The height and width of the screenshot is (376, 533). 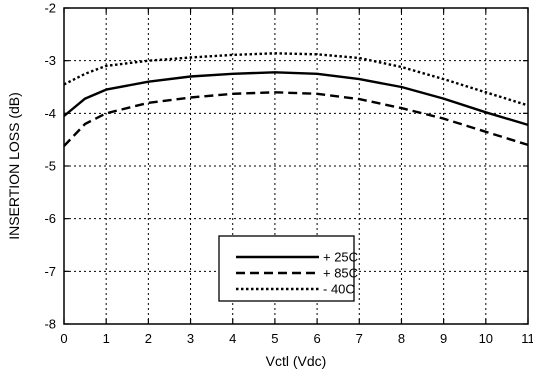 I want to click on series-line-minus40c, so click(x=296, y=79).